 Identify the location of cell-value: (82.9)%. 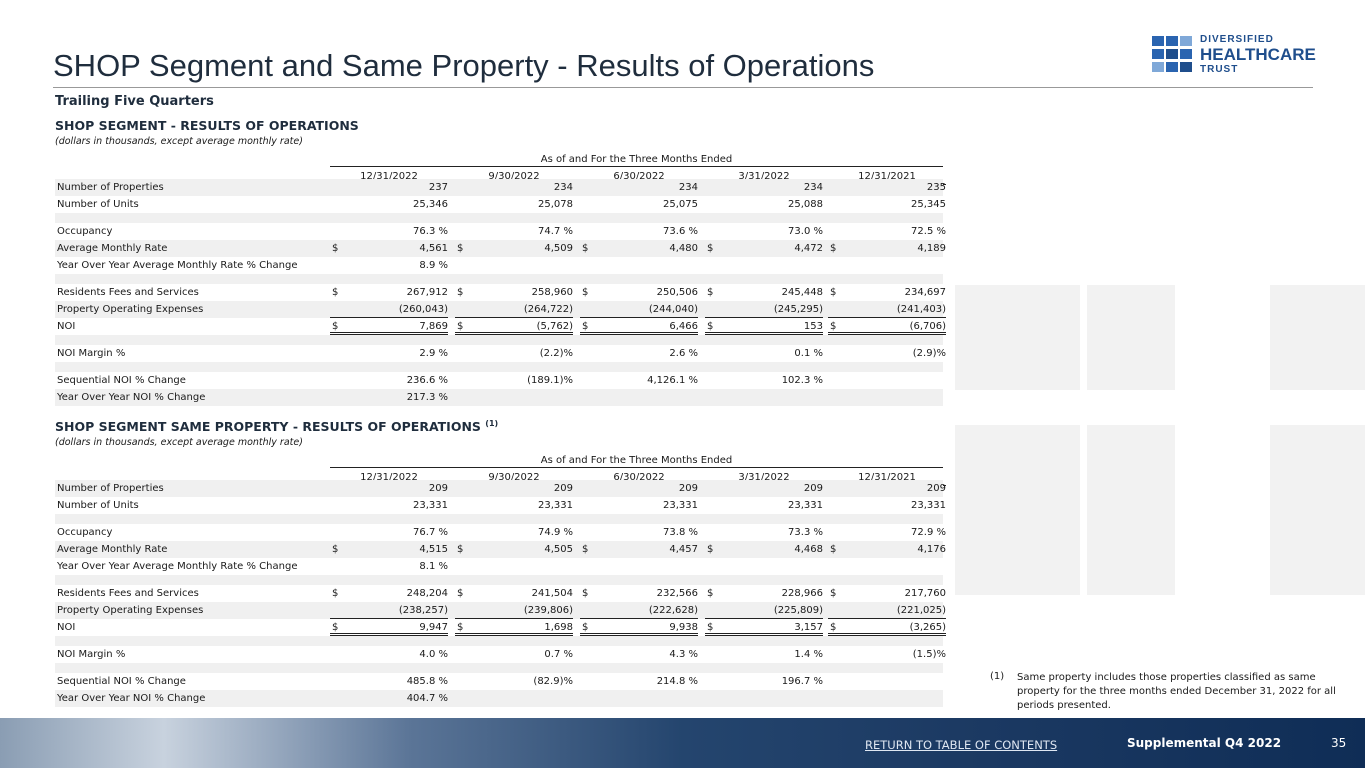
(553, 681).